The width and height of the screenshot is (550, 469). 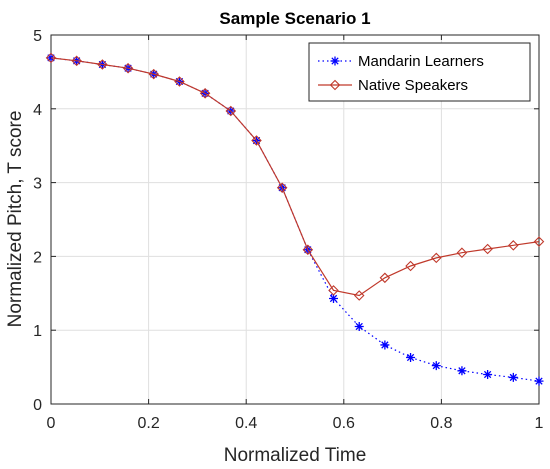 I want to click on y-tick-label: 3, so click(x=37, y=184).